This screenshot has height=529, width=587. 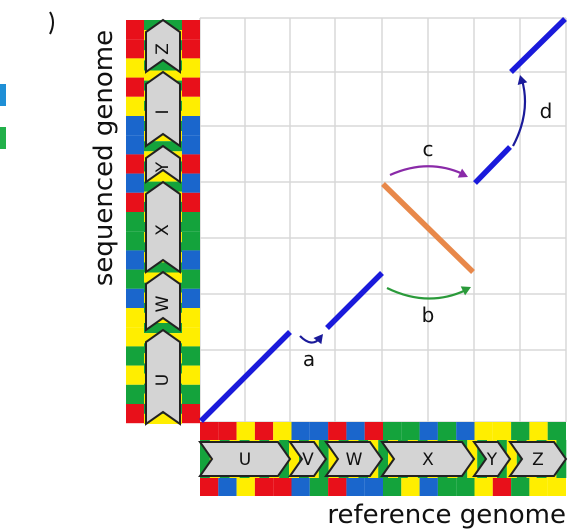 I want to click on edge-fragment-bracket, so click(x=51, y=23).